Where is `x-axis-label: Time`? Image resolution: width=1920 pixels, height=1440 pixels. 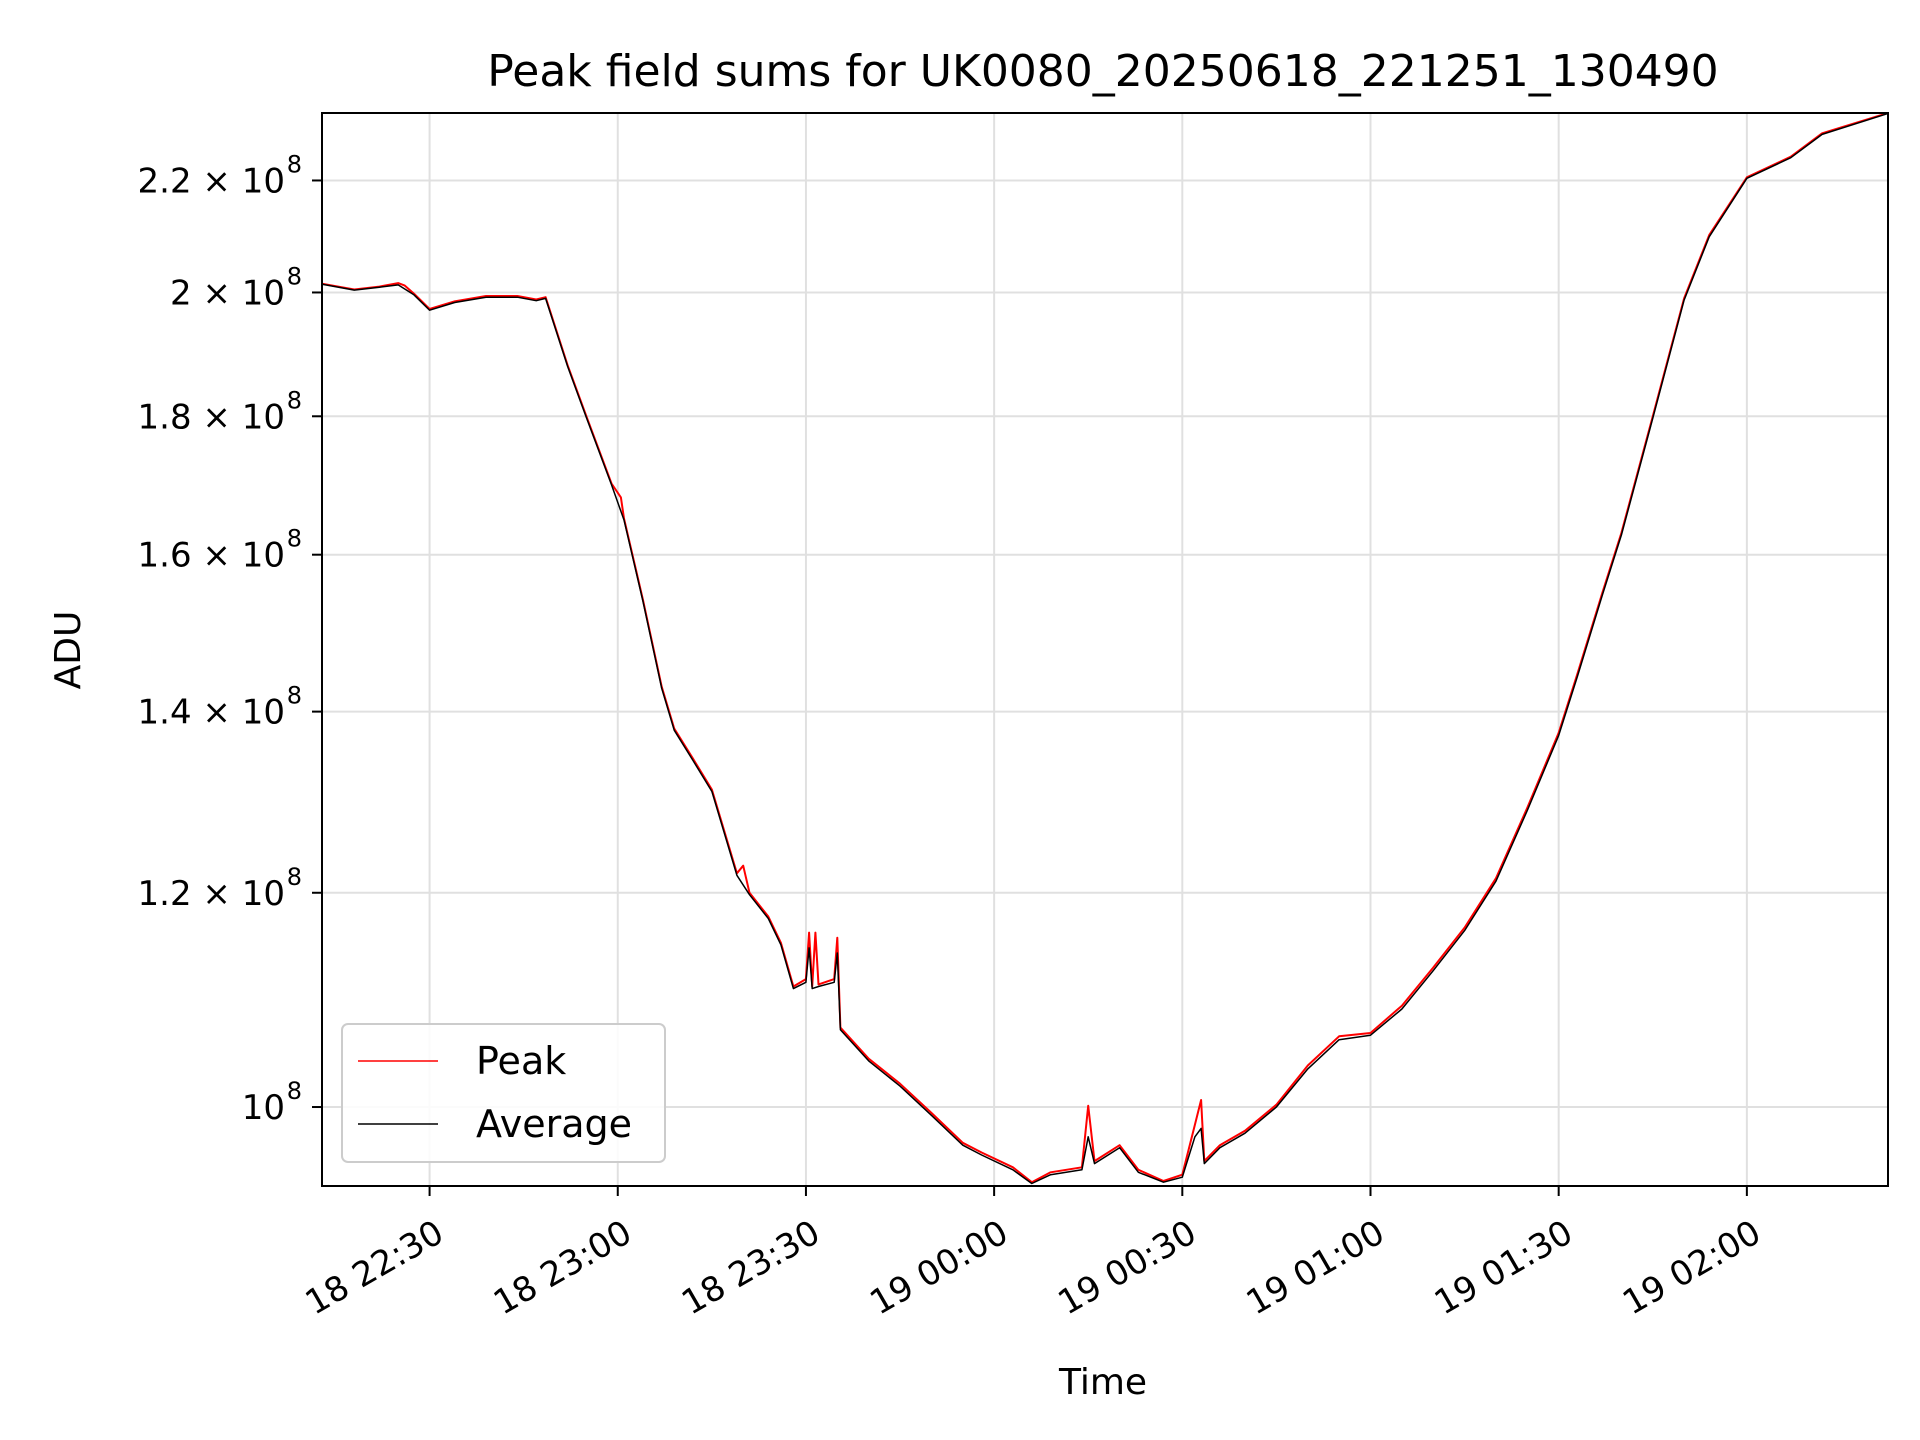
x-axis-label: Time is located at coordinates (1102, 1382).